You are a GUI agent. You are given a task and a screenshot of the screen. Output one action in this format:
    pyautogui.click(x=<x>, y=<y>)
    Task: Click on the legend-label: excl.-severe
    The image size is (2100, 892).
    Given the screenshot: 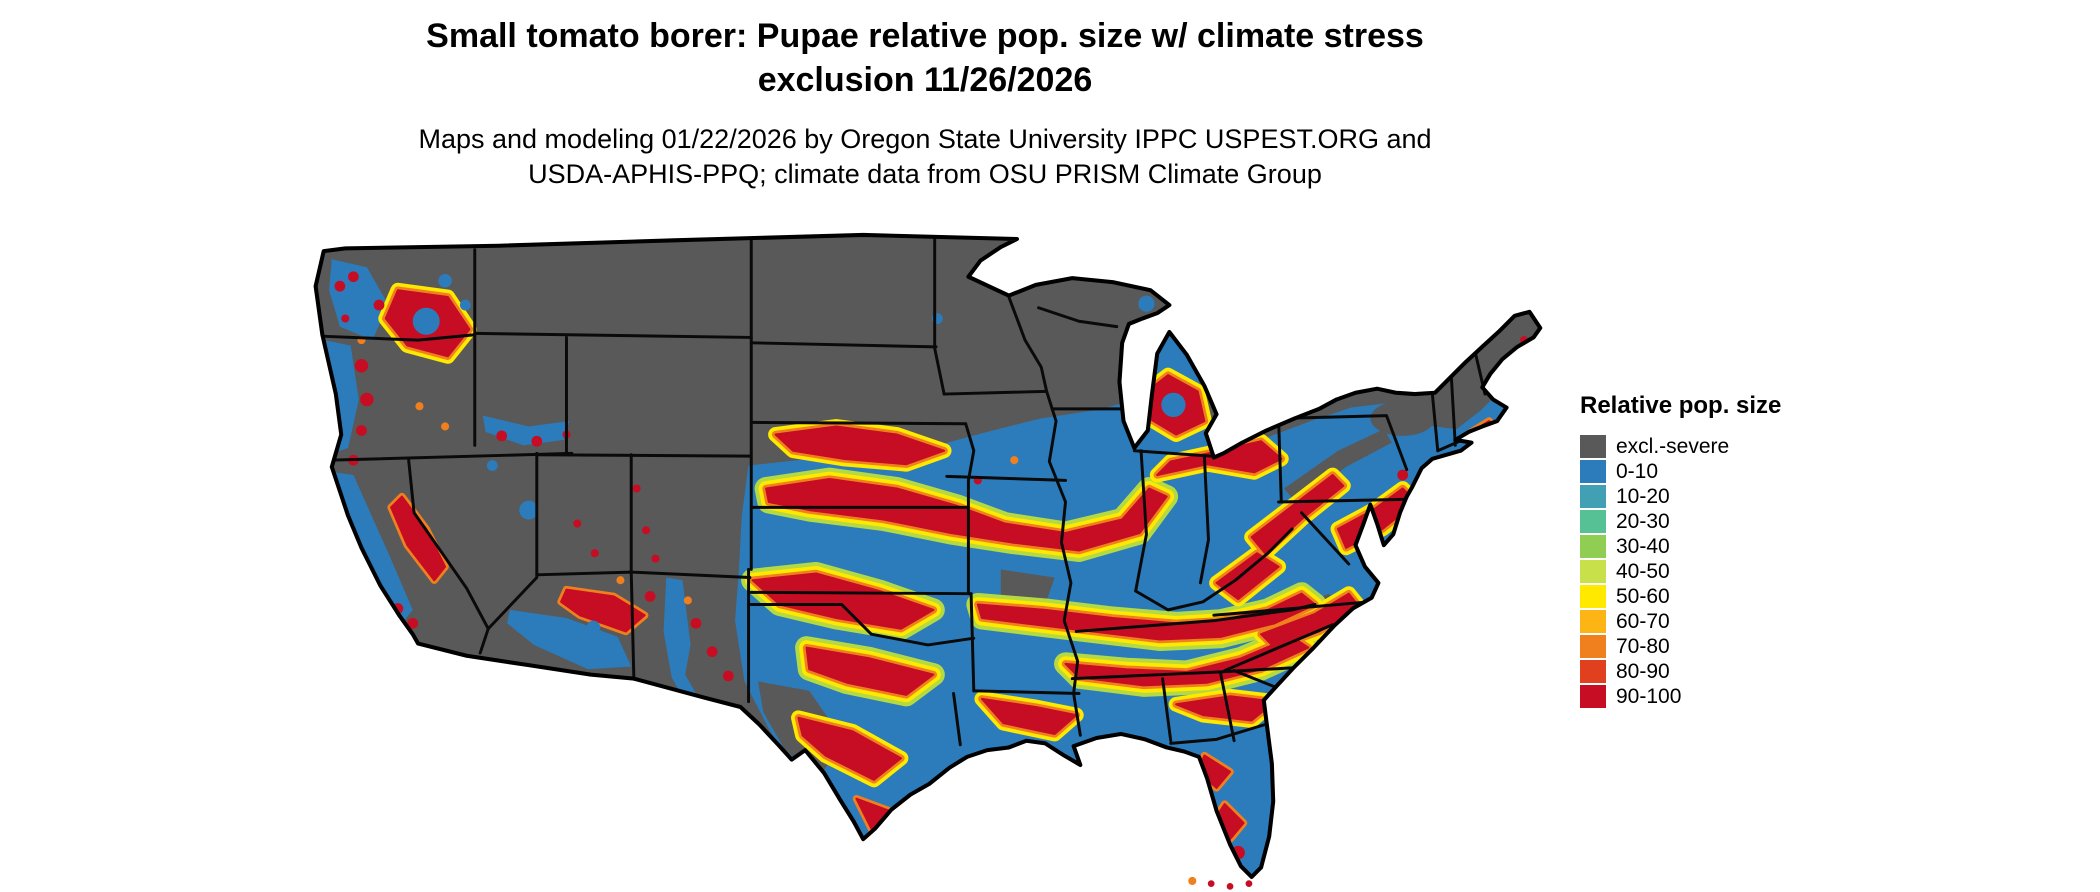 What is the action you would take?
    pyautogui.click(x=1673, y=446)
    